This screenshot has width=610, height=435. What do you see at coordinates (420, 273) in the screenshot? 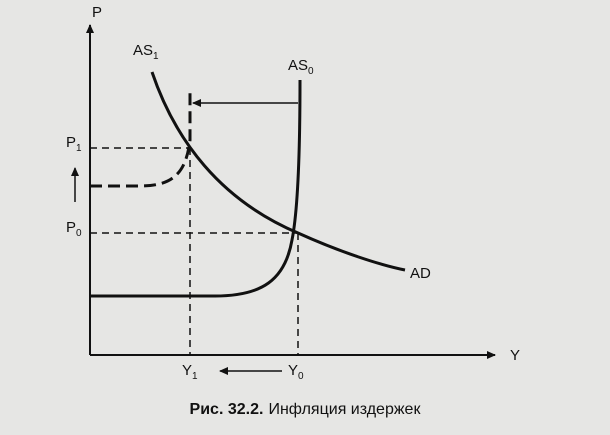
I see `ad-label: AD` at bounding box center [420, 273].